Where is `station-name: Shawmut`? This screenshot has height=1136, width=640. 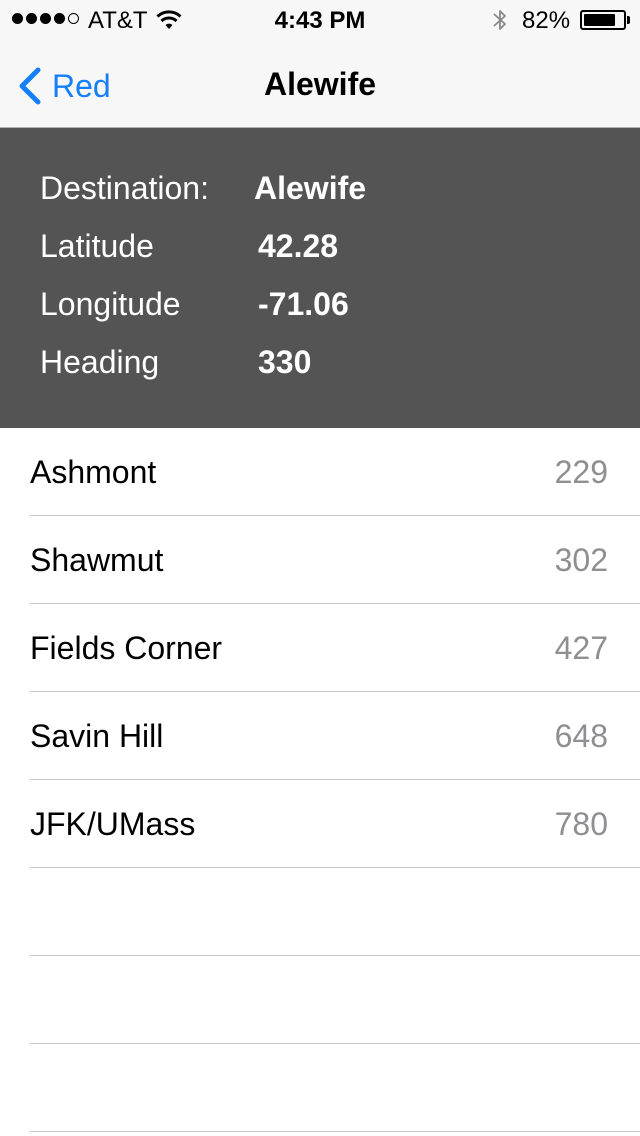 station-name: Shawmut is located at coordinates (97, 560).